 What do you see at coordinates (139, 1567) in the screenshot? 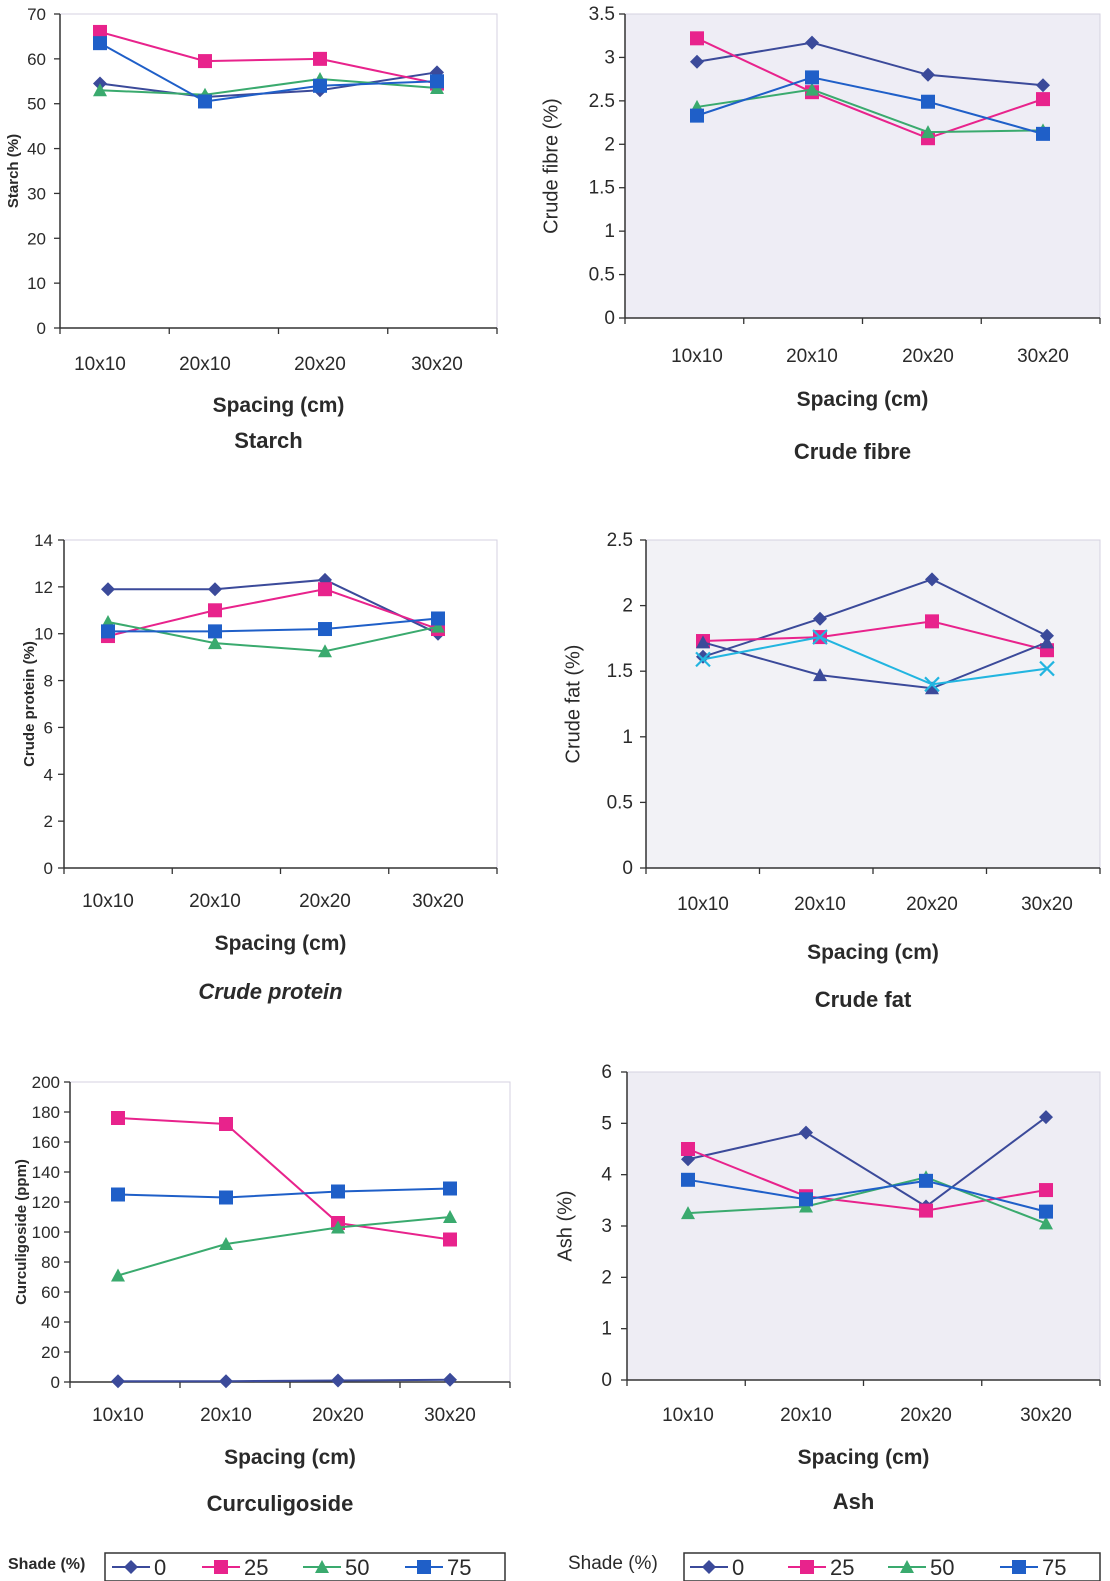
I see `legend-item: 0` at bounding box center [139, 1567].